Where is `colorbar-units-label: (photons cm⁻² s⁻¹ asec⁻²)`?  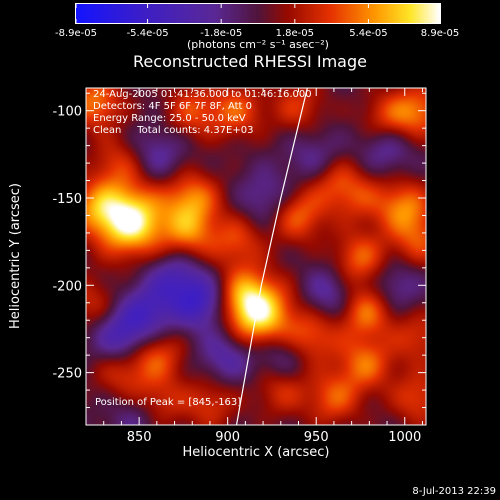
colorbar-units-label: (photons cm⁻² s⁻¹ asec⁻²) is located at coordinates (258, 44).